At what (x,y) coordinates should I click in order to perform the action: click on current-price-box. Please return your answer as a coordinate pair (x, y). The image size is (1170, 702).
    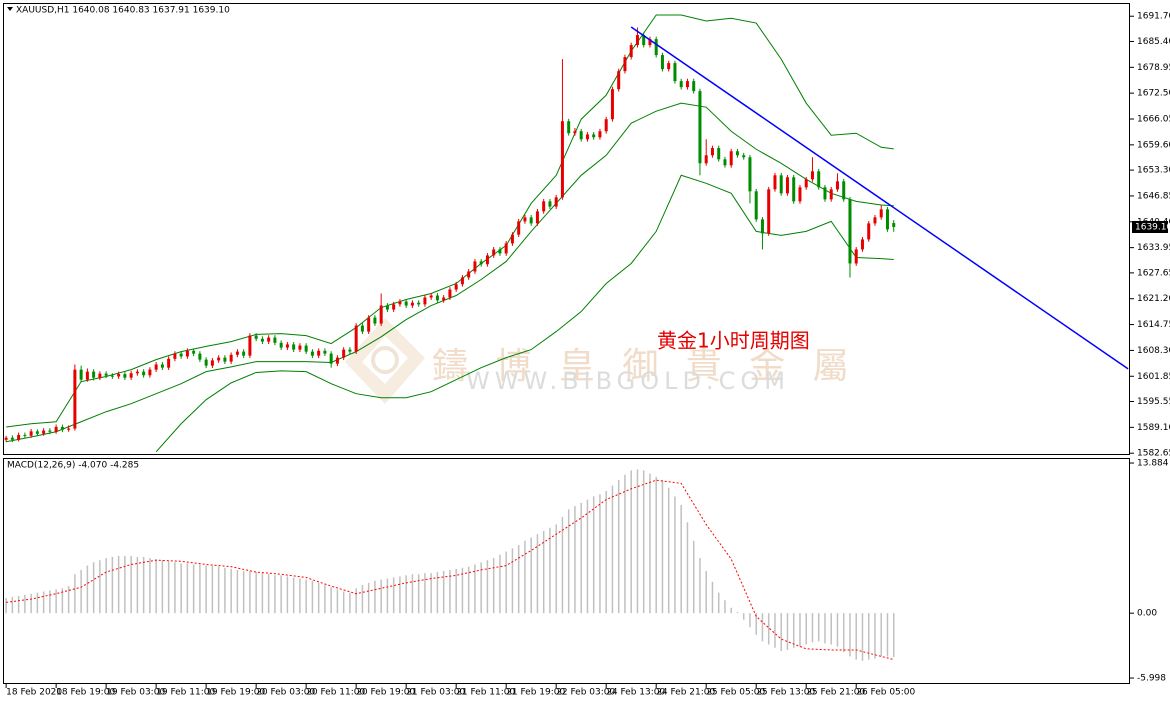
    Looking at the image, I should click on (1150, 226).